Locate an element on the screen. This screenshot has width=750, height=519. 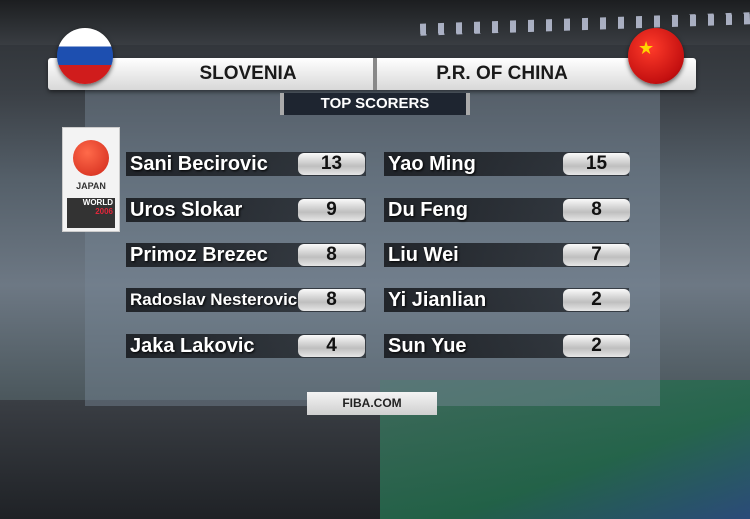
fiba-footer: FIBA.COM is located at coordinates (372, 403).